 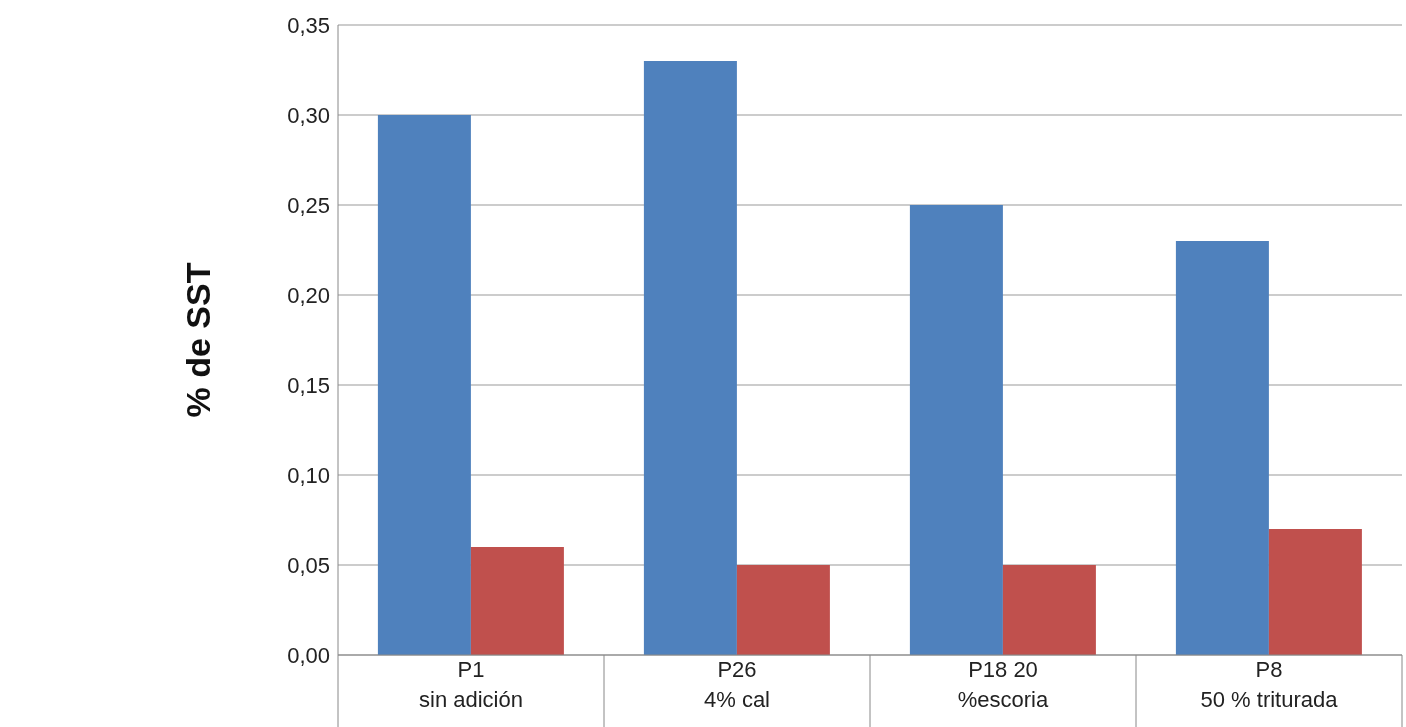 I want to click on y-tick-label: 0,30, so click(x=308, y=115).